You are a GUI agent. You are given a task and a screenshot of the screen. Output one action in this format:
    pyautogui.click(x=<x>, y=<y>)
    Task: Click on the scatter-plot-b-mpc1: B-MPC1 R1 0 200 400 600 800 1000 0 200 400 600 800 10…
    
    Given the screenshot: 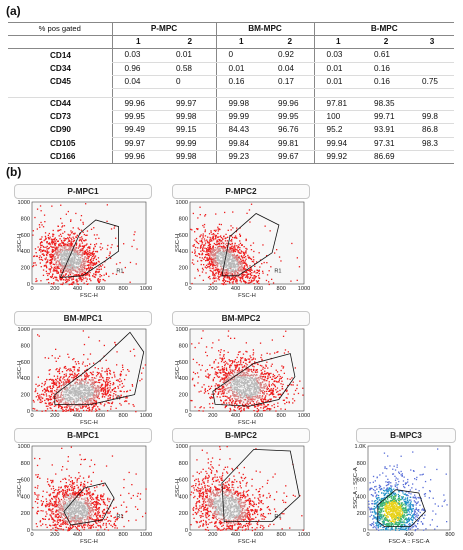 What is the action you would take?
    pyautogui.click(x=84, y=486)
    